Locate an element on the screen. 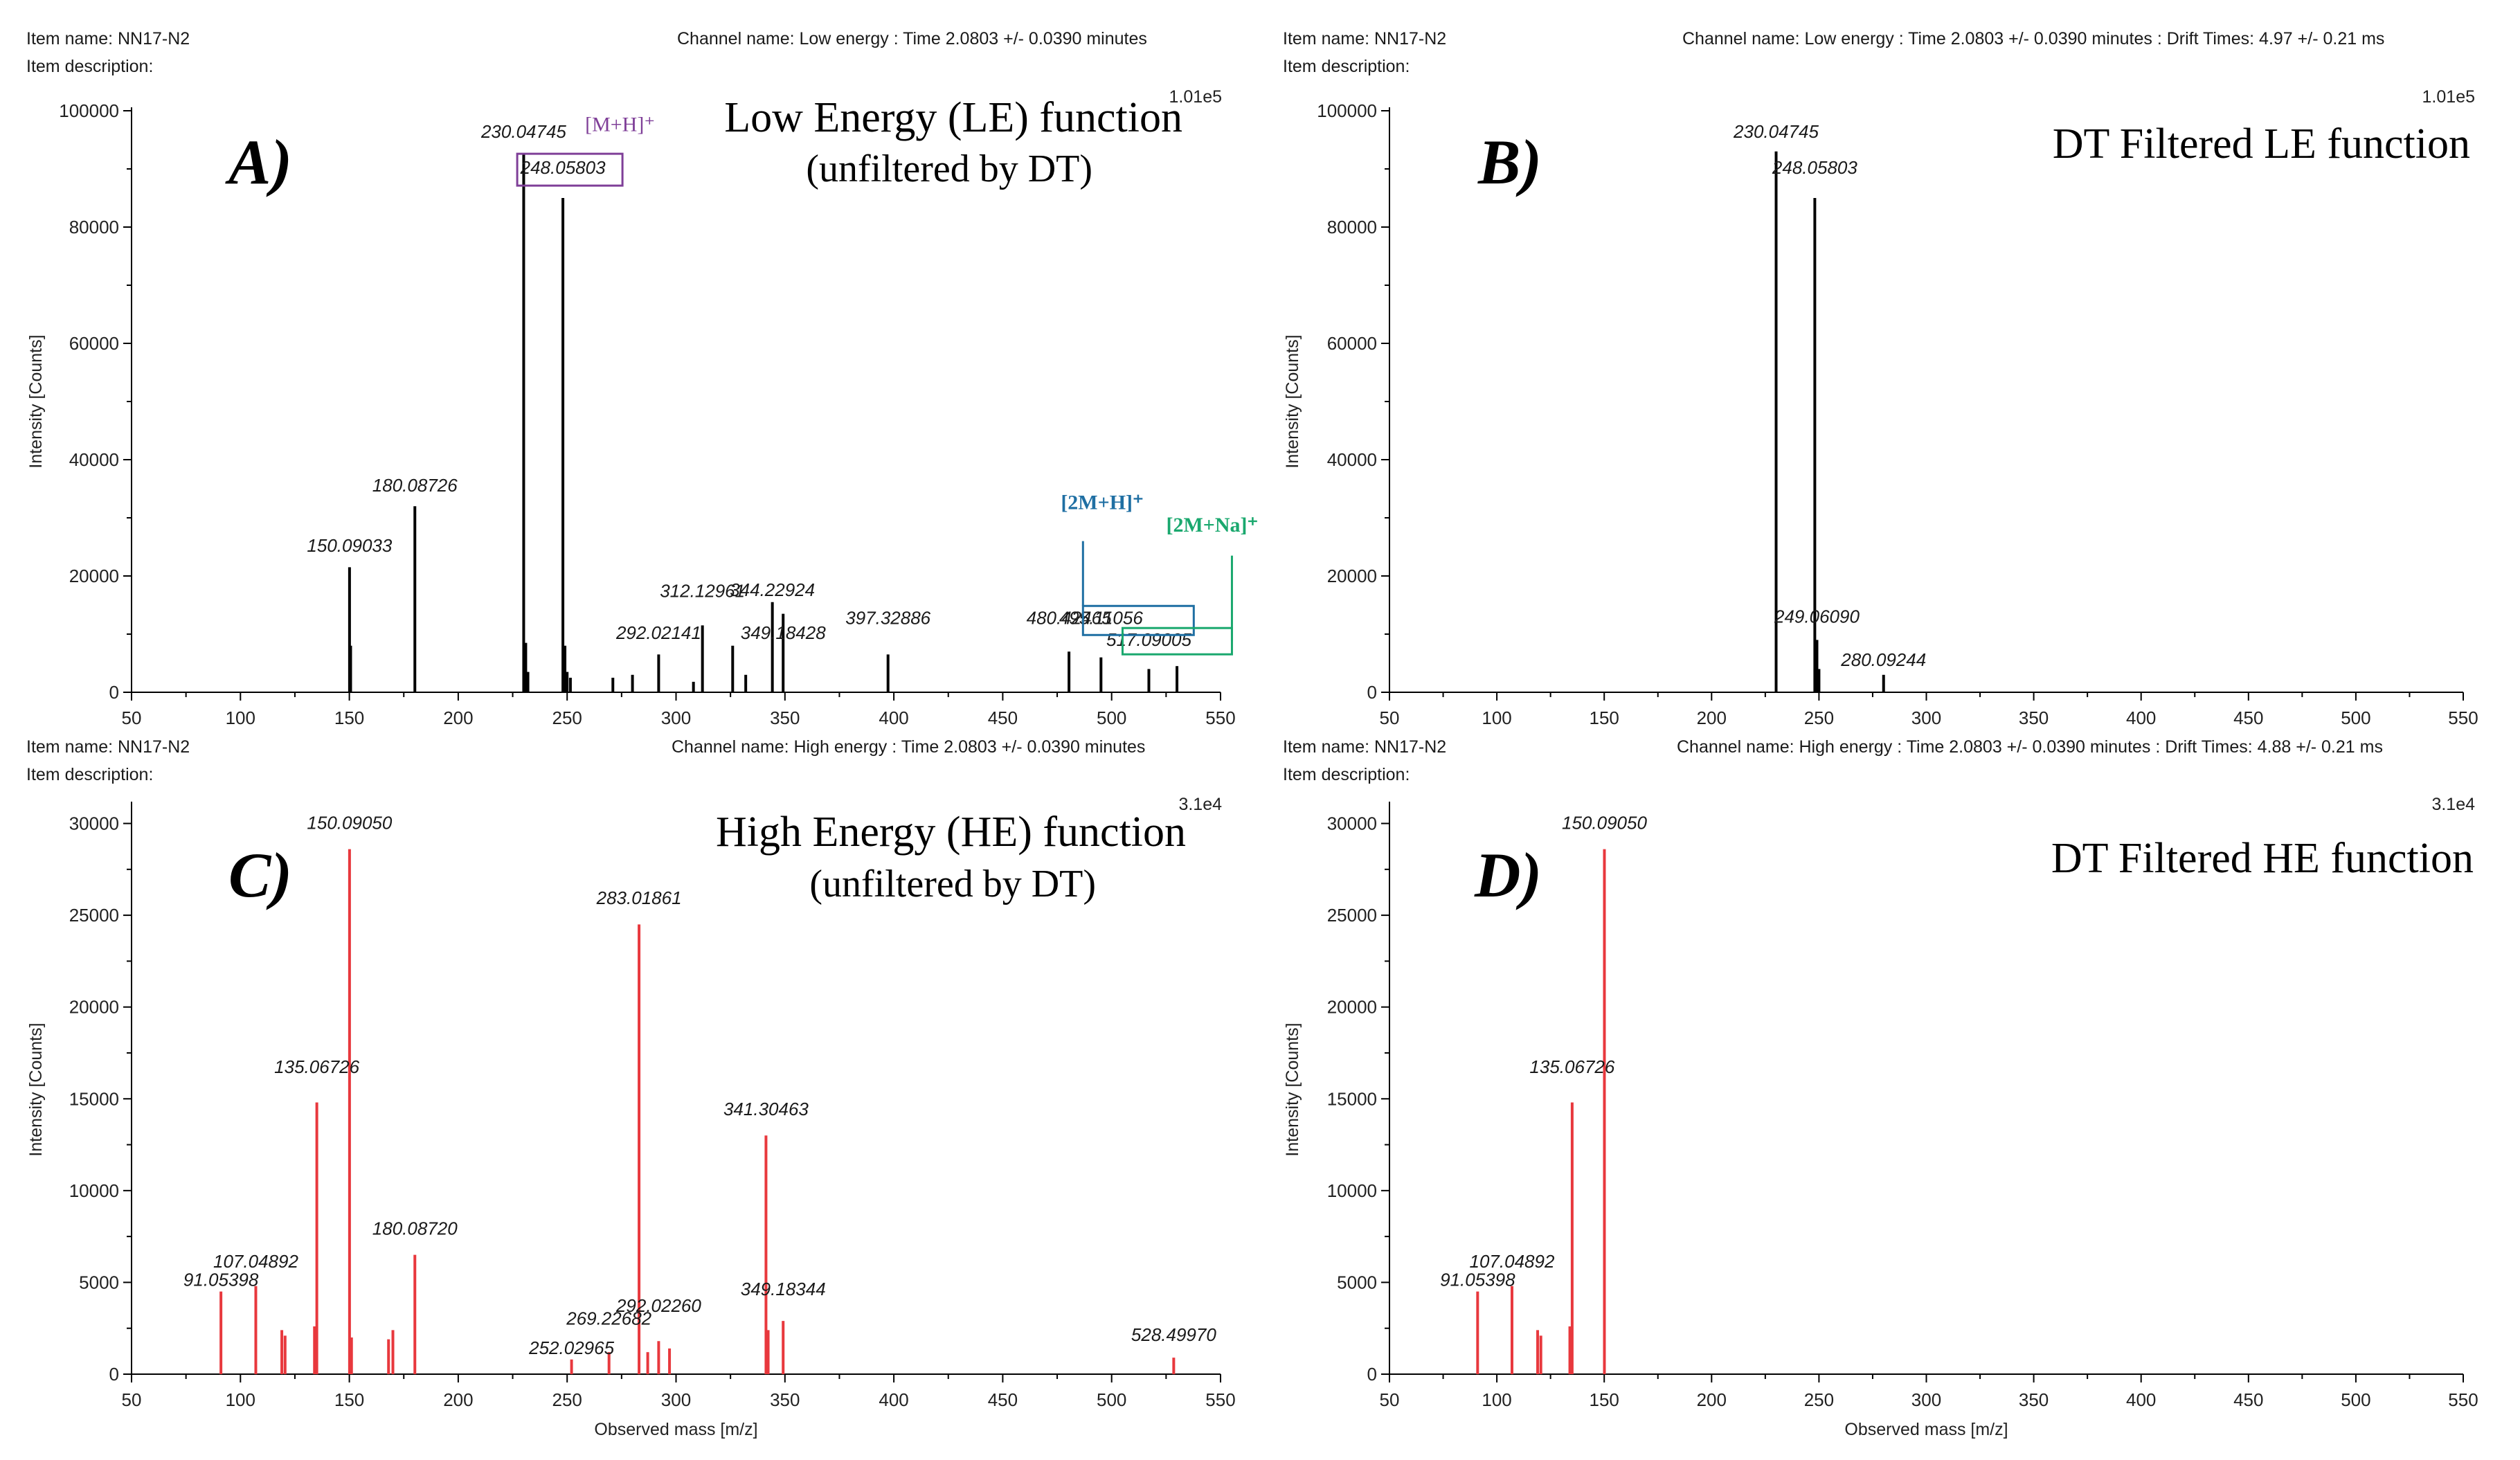 The width and height of the screenshot is (2520, 1460). peak-label: 252.02965 is located at coordinates (571, 1347).